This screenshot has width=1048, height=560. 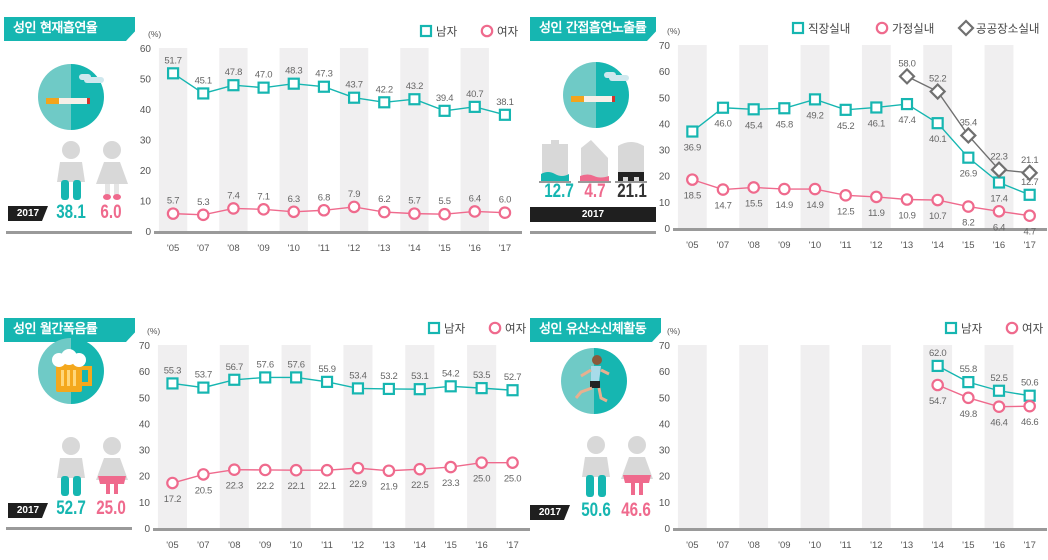 What do you see at coordinates (692, 545) in the screenshot?
I see `x-tick-label: '05` at bounding box center [692, 545].